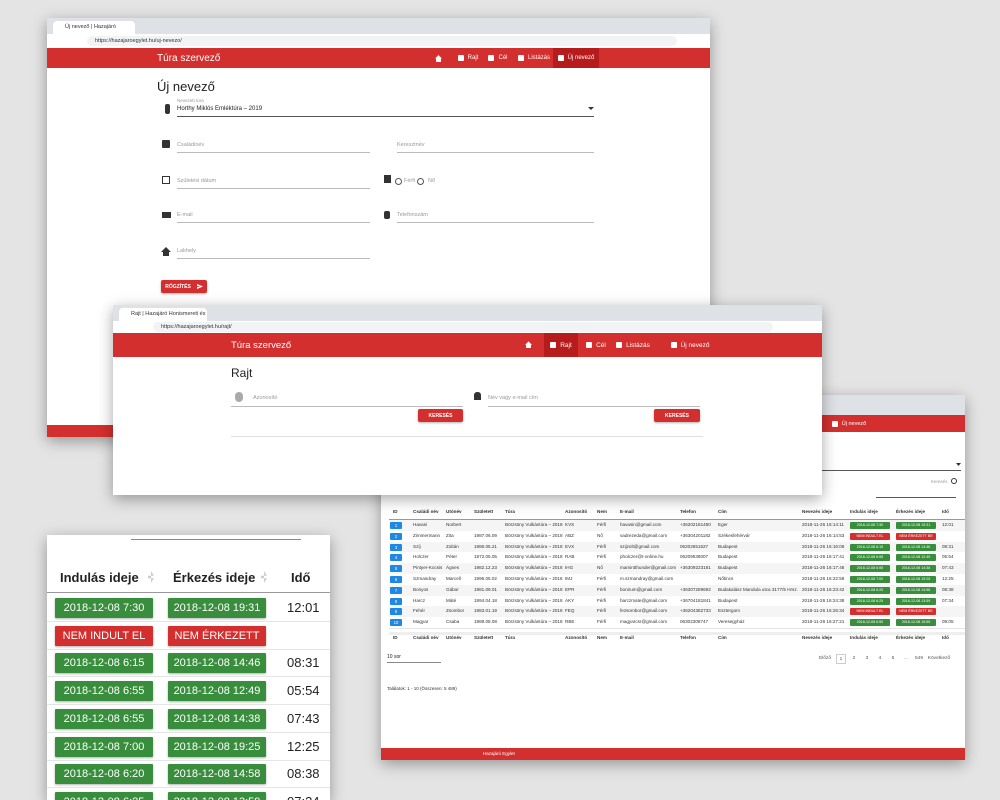 The image size is (1000, 800). I want to click on id-badge: 7, so click(396, 590).